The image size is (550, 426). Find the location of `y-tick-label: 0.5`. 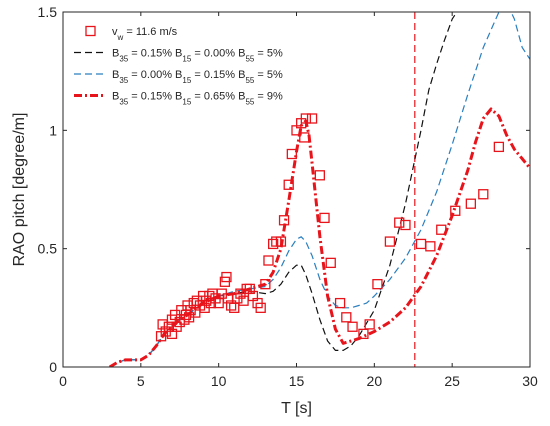

y-tick-label: 0.5 is located at coordinates (48, 249).